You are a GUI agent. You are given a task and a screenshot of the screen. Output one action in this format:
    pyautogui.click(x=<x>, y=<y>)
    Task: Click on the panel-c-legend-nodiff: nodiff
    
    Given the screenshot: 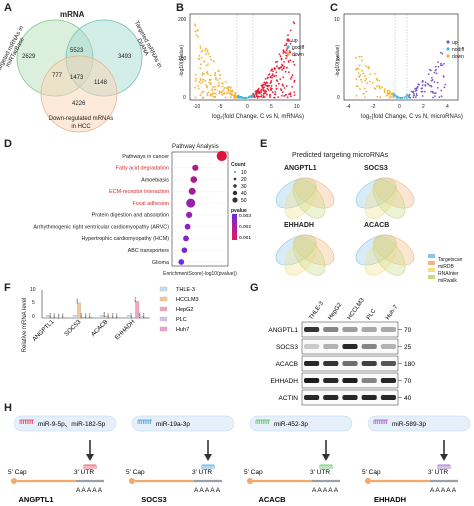 What is the action you would take?
    pyautogui.click(x=458, y=50)
    